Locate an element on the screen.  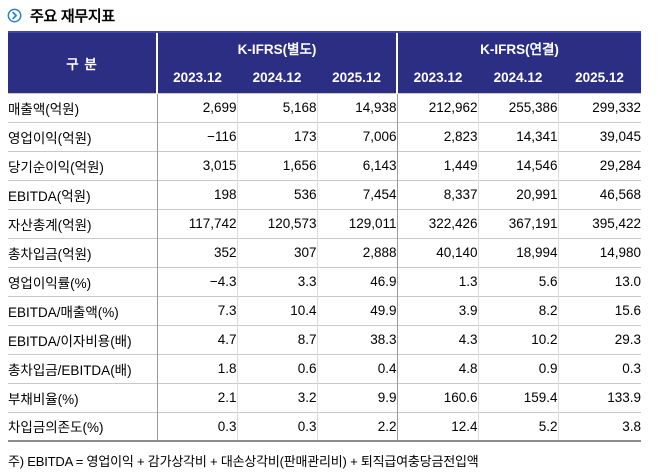
value-cell: 7,454 is located at coordinates (357, 194).